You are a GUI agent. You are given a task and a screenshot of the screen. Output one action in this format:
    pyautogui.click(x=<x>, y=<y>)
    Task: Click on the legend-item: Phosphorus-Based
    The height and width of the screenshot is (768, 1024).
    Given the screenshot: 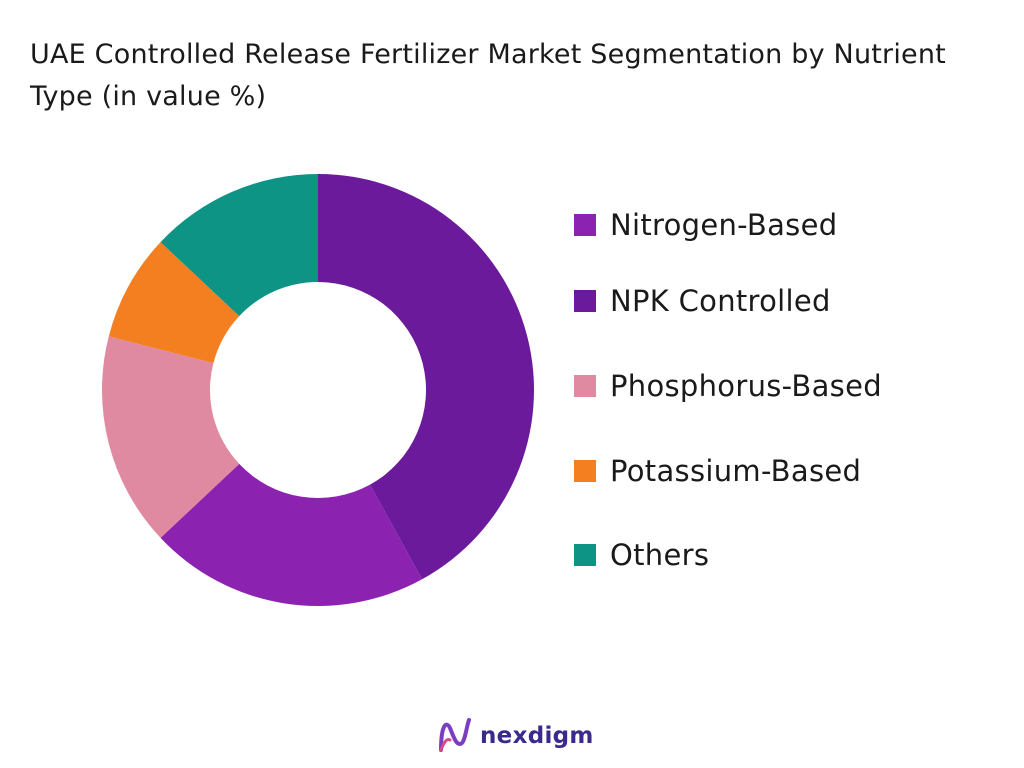 What is the action you would take?
    pyautogui.click(x=728, y=386)
    